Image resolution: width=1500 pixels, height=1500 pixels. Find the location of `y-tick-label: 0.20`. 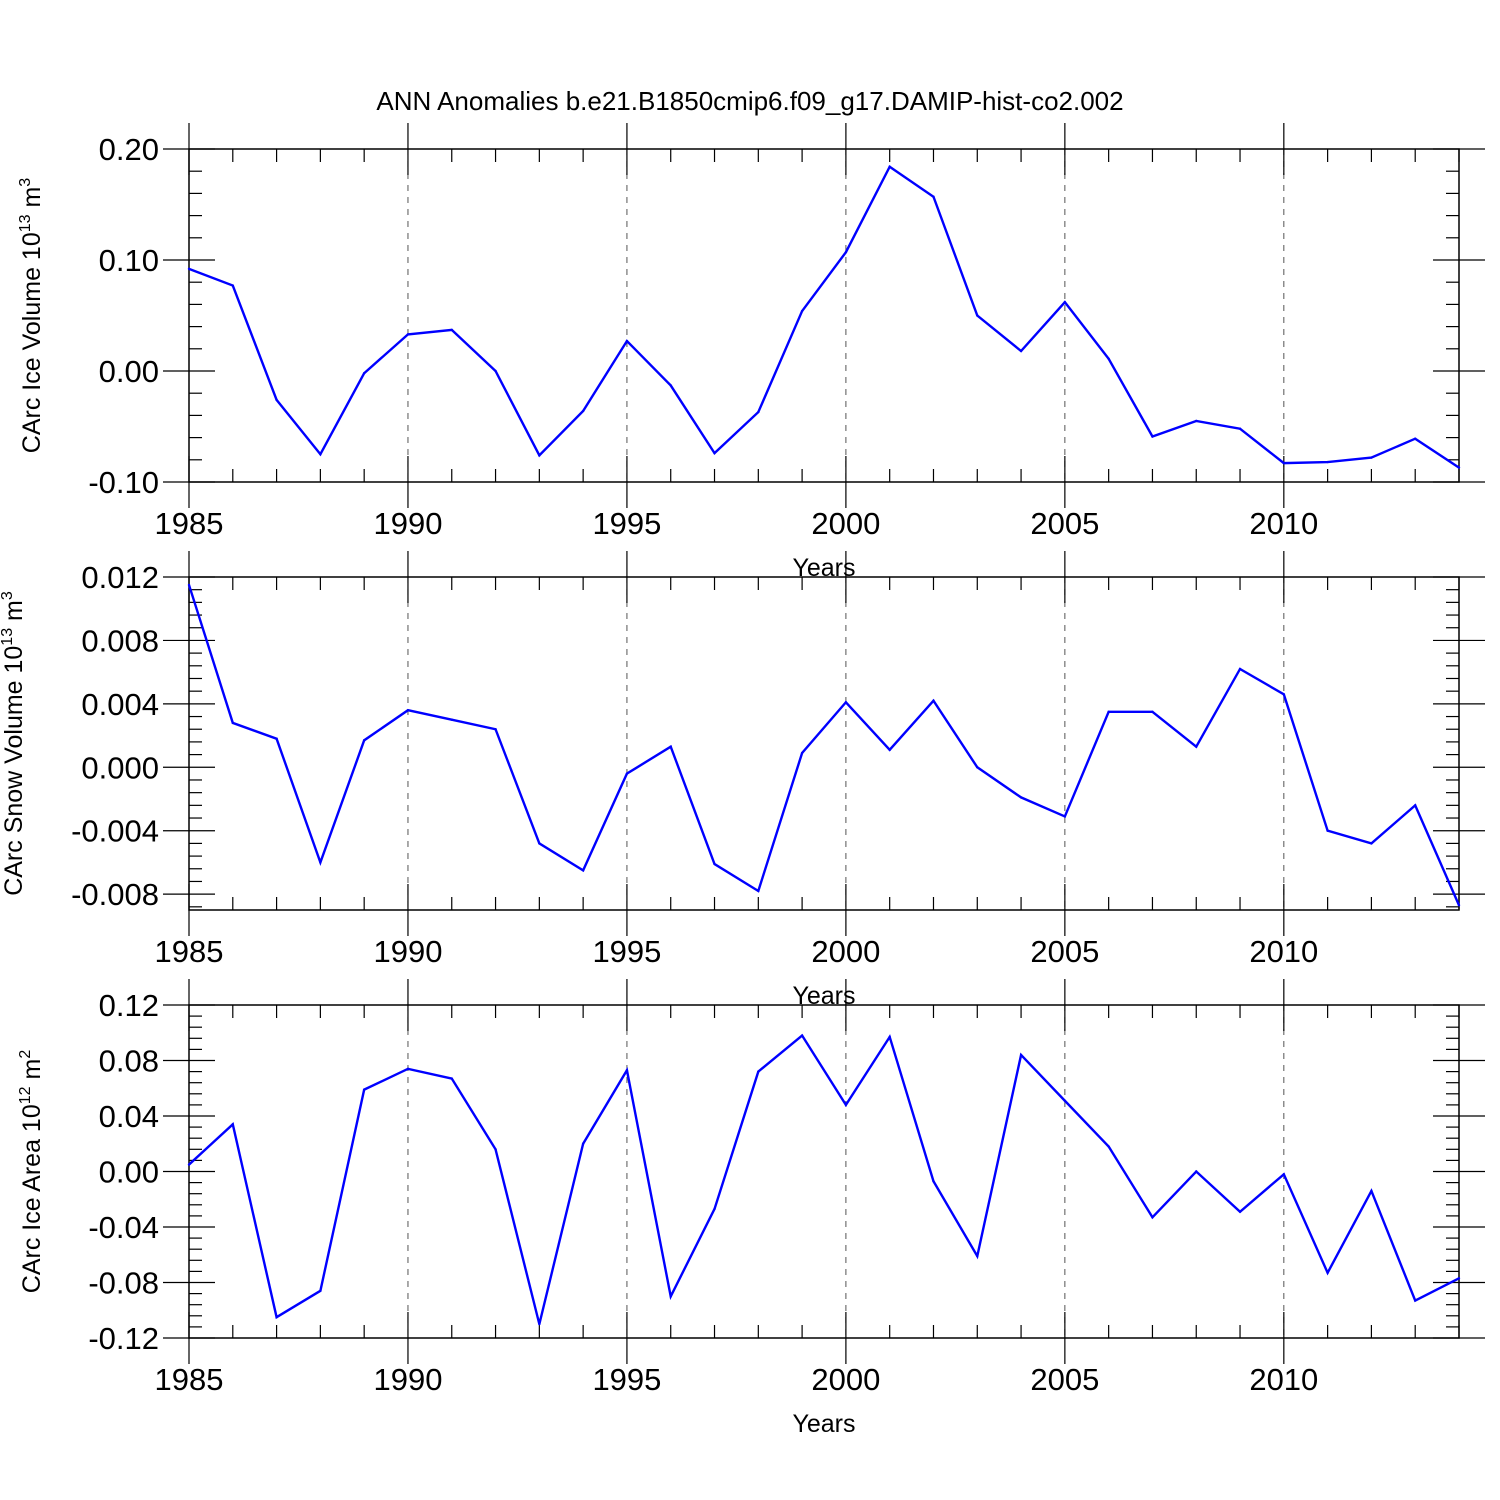

y-tick-label: 0.20 is located at coordinates (129, 149).